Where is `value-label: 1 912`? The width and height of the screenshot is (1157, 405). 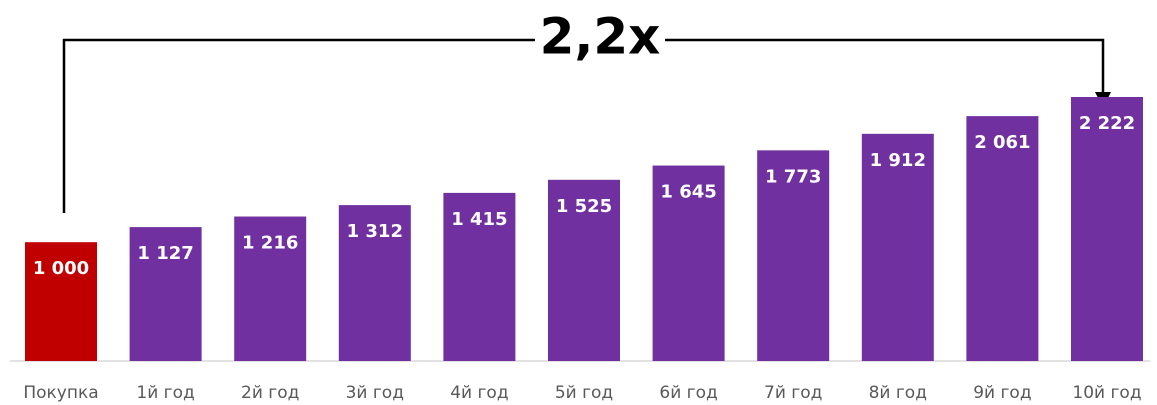
value-label: 1 912 is located at coordinates (898, 160).